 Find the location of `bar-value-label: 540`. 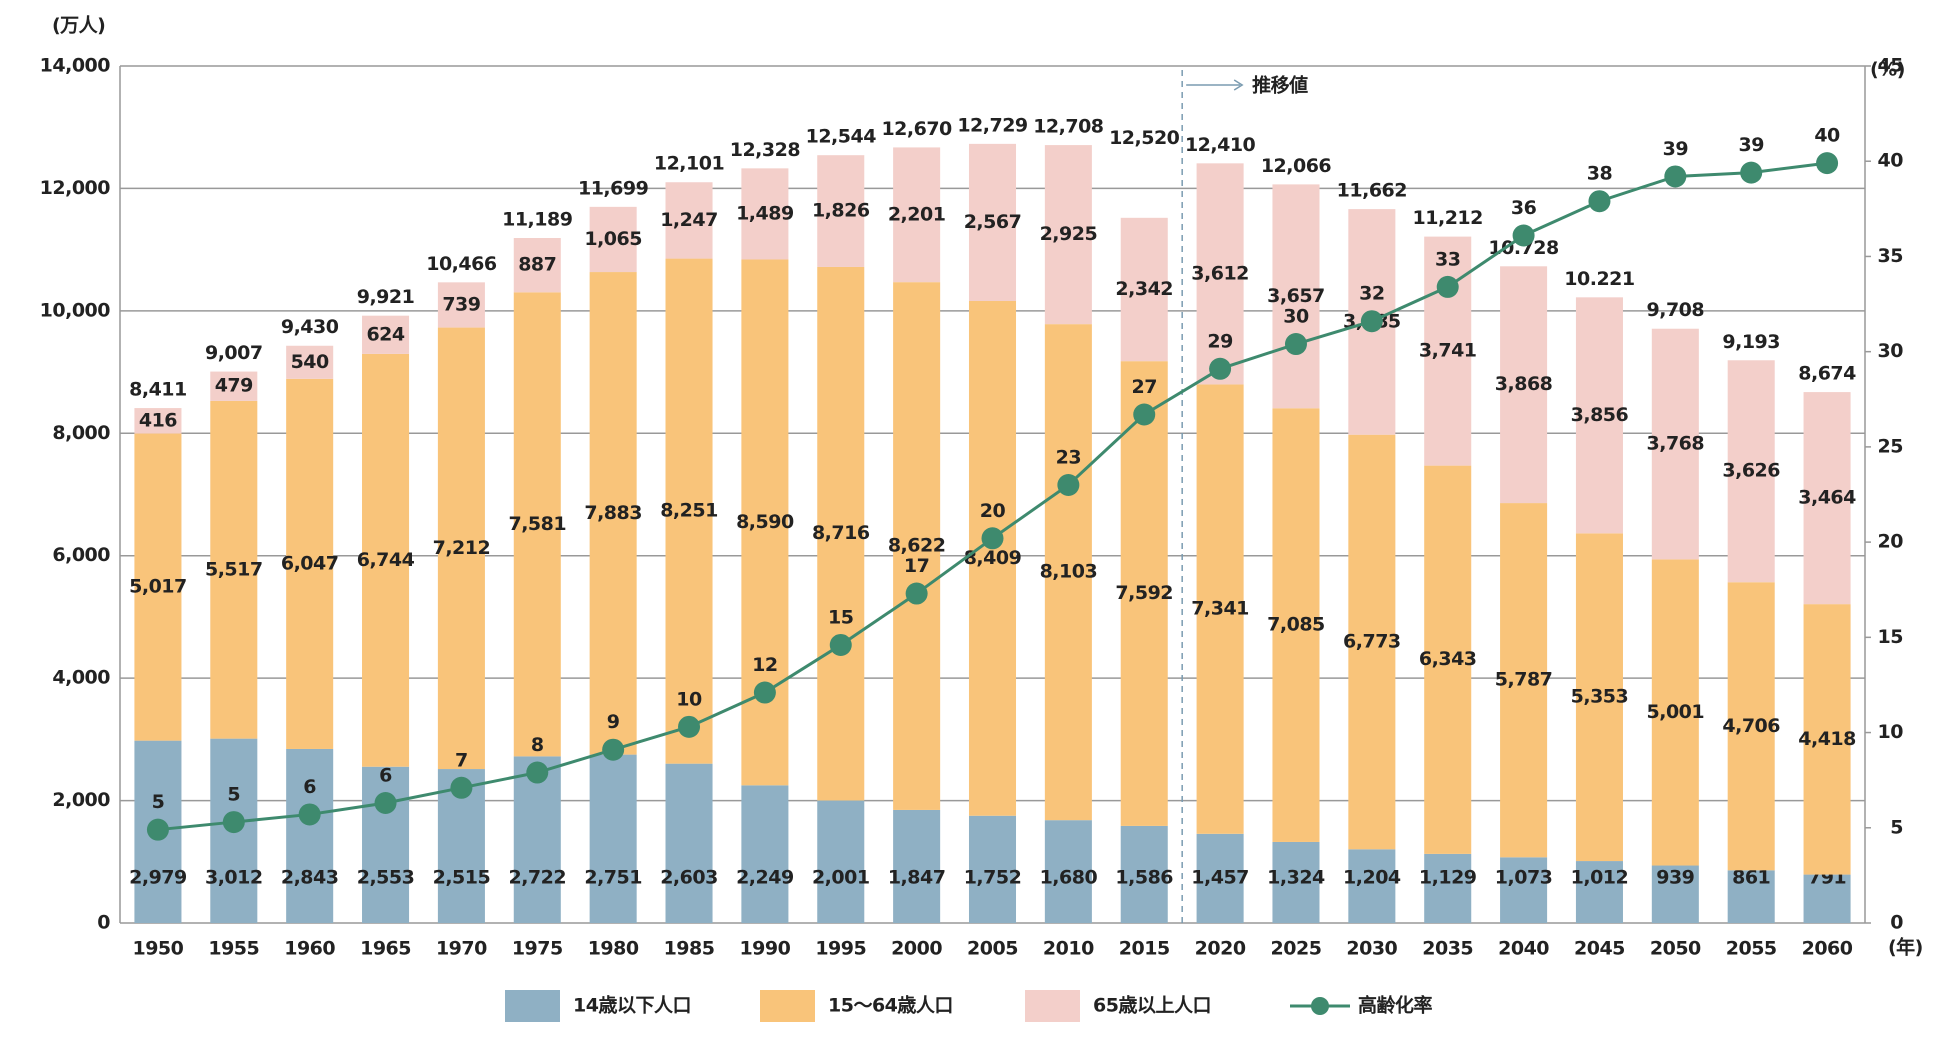

bar-value-label: 540 is located at coordinates (310, 362).